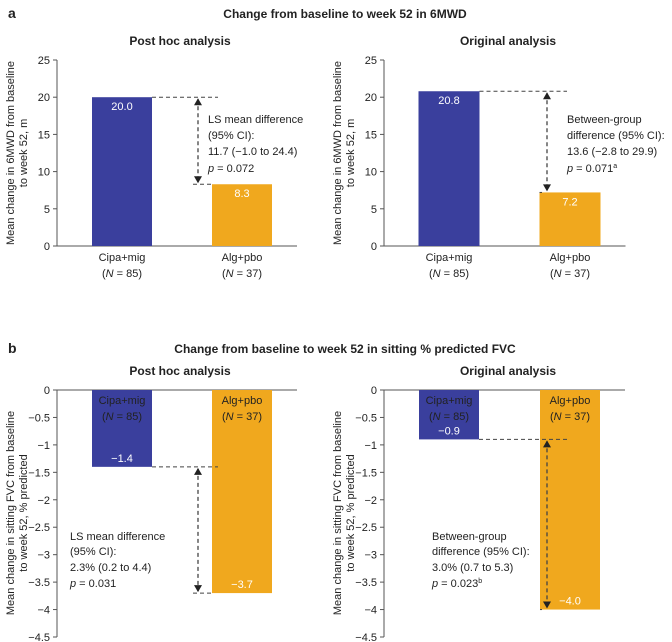  Describe the element at coordinates (231, 136) in the screenshot. I see `chart0-annotation-line: (95% CI):` at that location.